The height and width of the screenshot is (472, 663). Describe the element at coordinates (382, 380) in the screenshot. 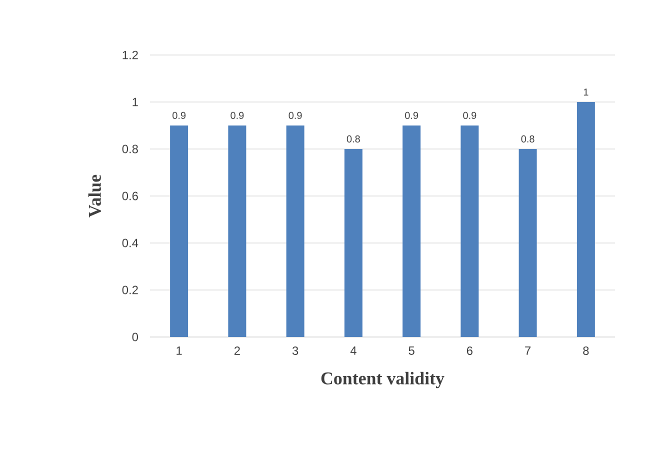

I see `x-axis-title: Content validity` at that location.